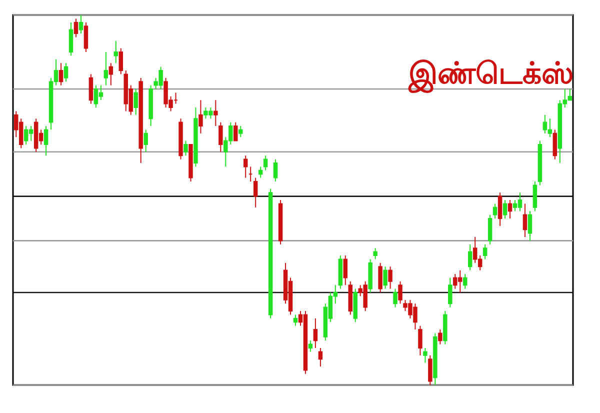  I want to click on text: இண்டெக்ஸ், so click(491, 75).